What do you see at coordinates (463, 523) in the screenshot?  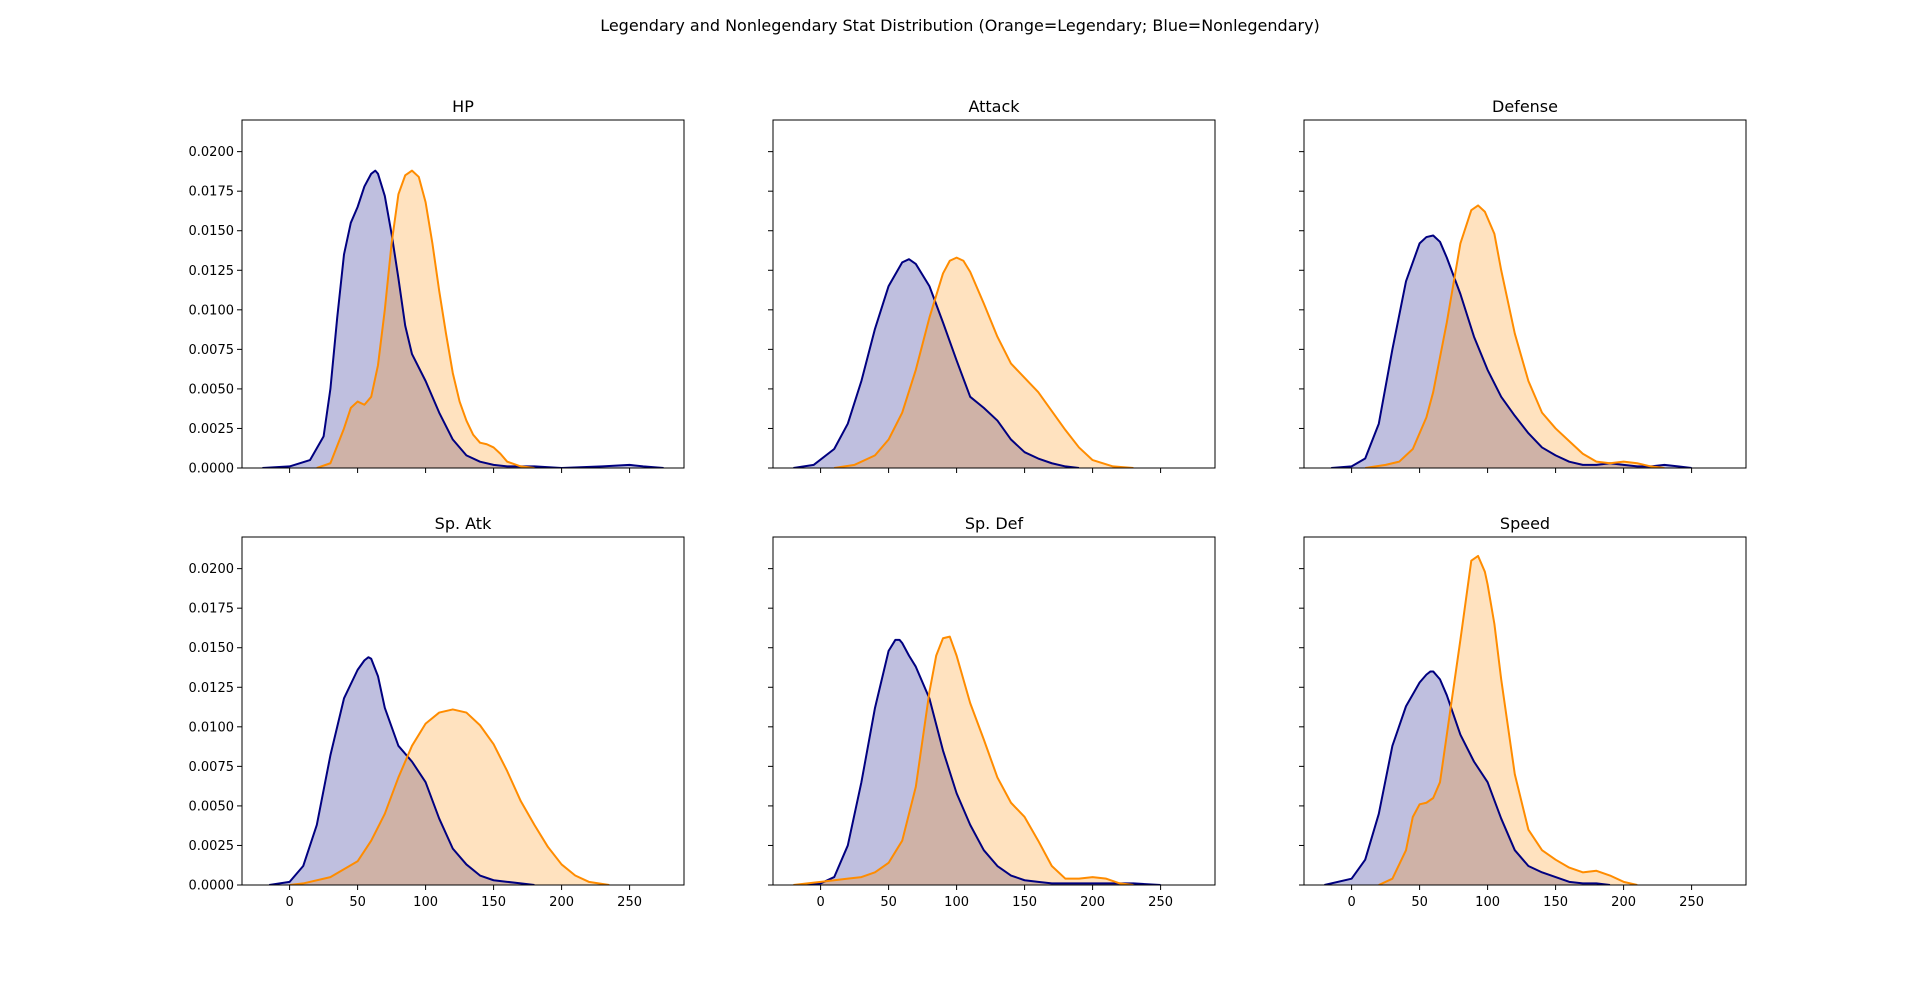 I see `panel-title: Sp. Atk` at bounding box center [463, 523].